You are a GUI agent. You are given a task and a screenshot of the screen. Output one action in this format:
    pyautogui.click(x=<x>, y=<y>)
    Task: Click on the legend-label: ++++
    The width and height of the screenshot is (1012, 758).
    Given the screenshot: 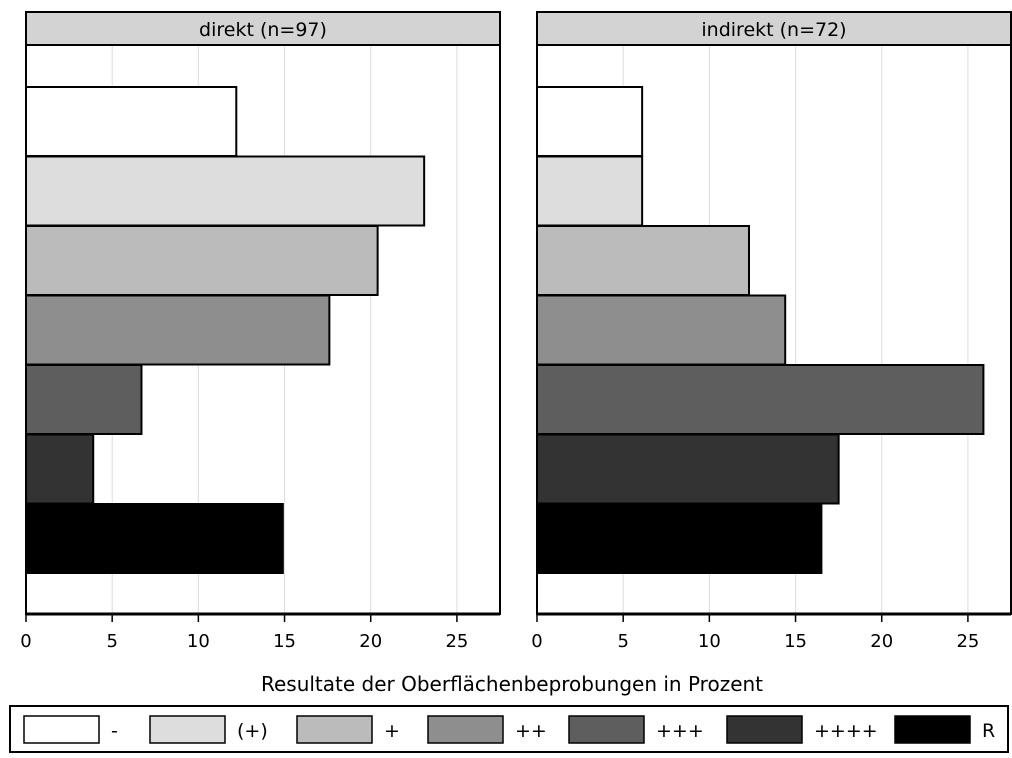 What is the action you would take?
    pyautogui.click(x=846, y=731)
    